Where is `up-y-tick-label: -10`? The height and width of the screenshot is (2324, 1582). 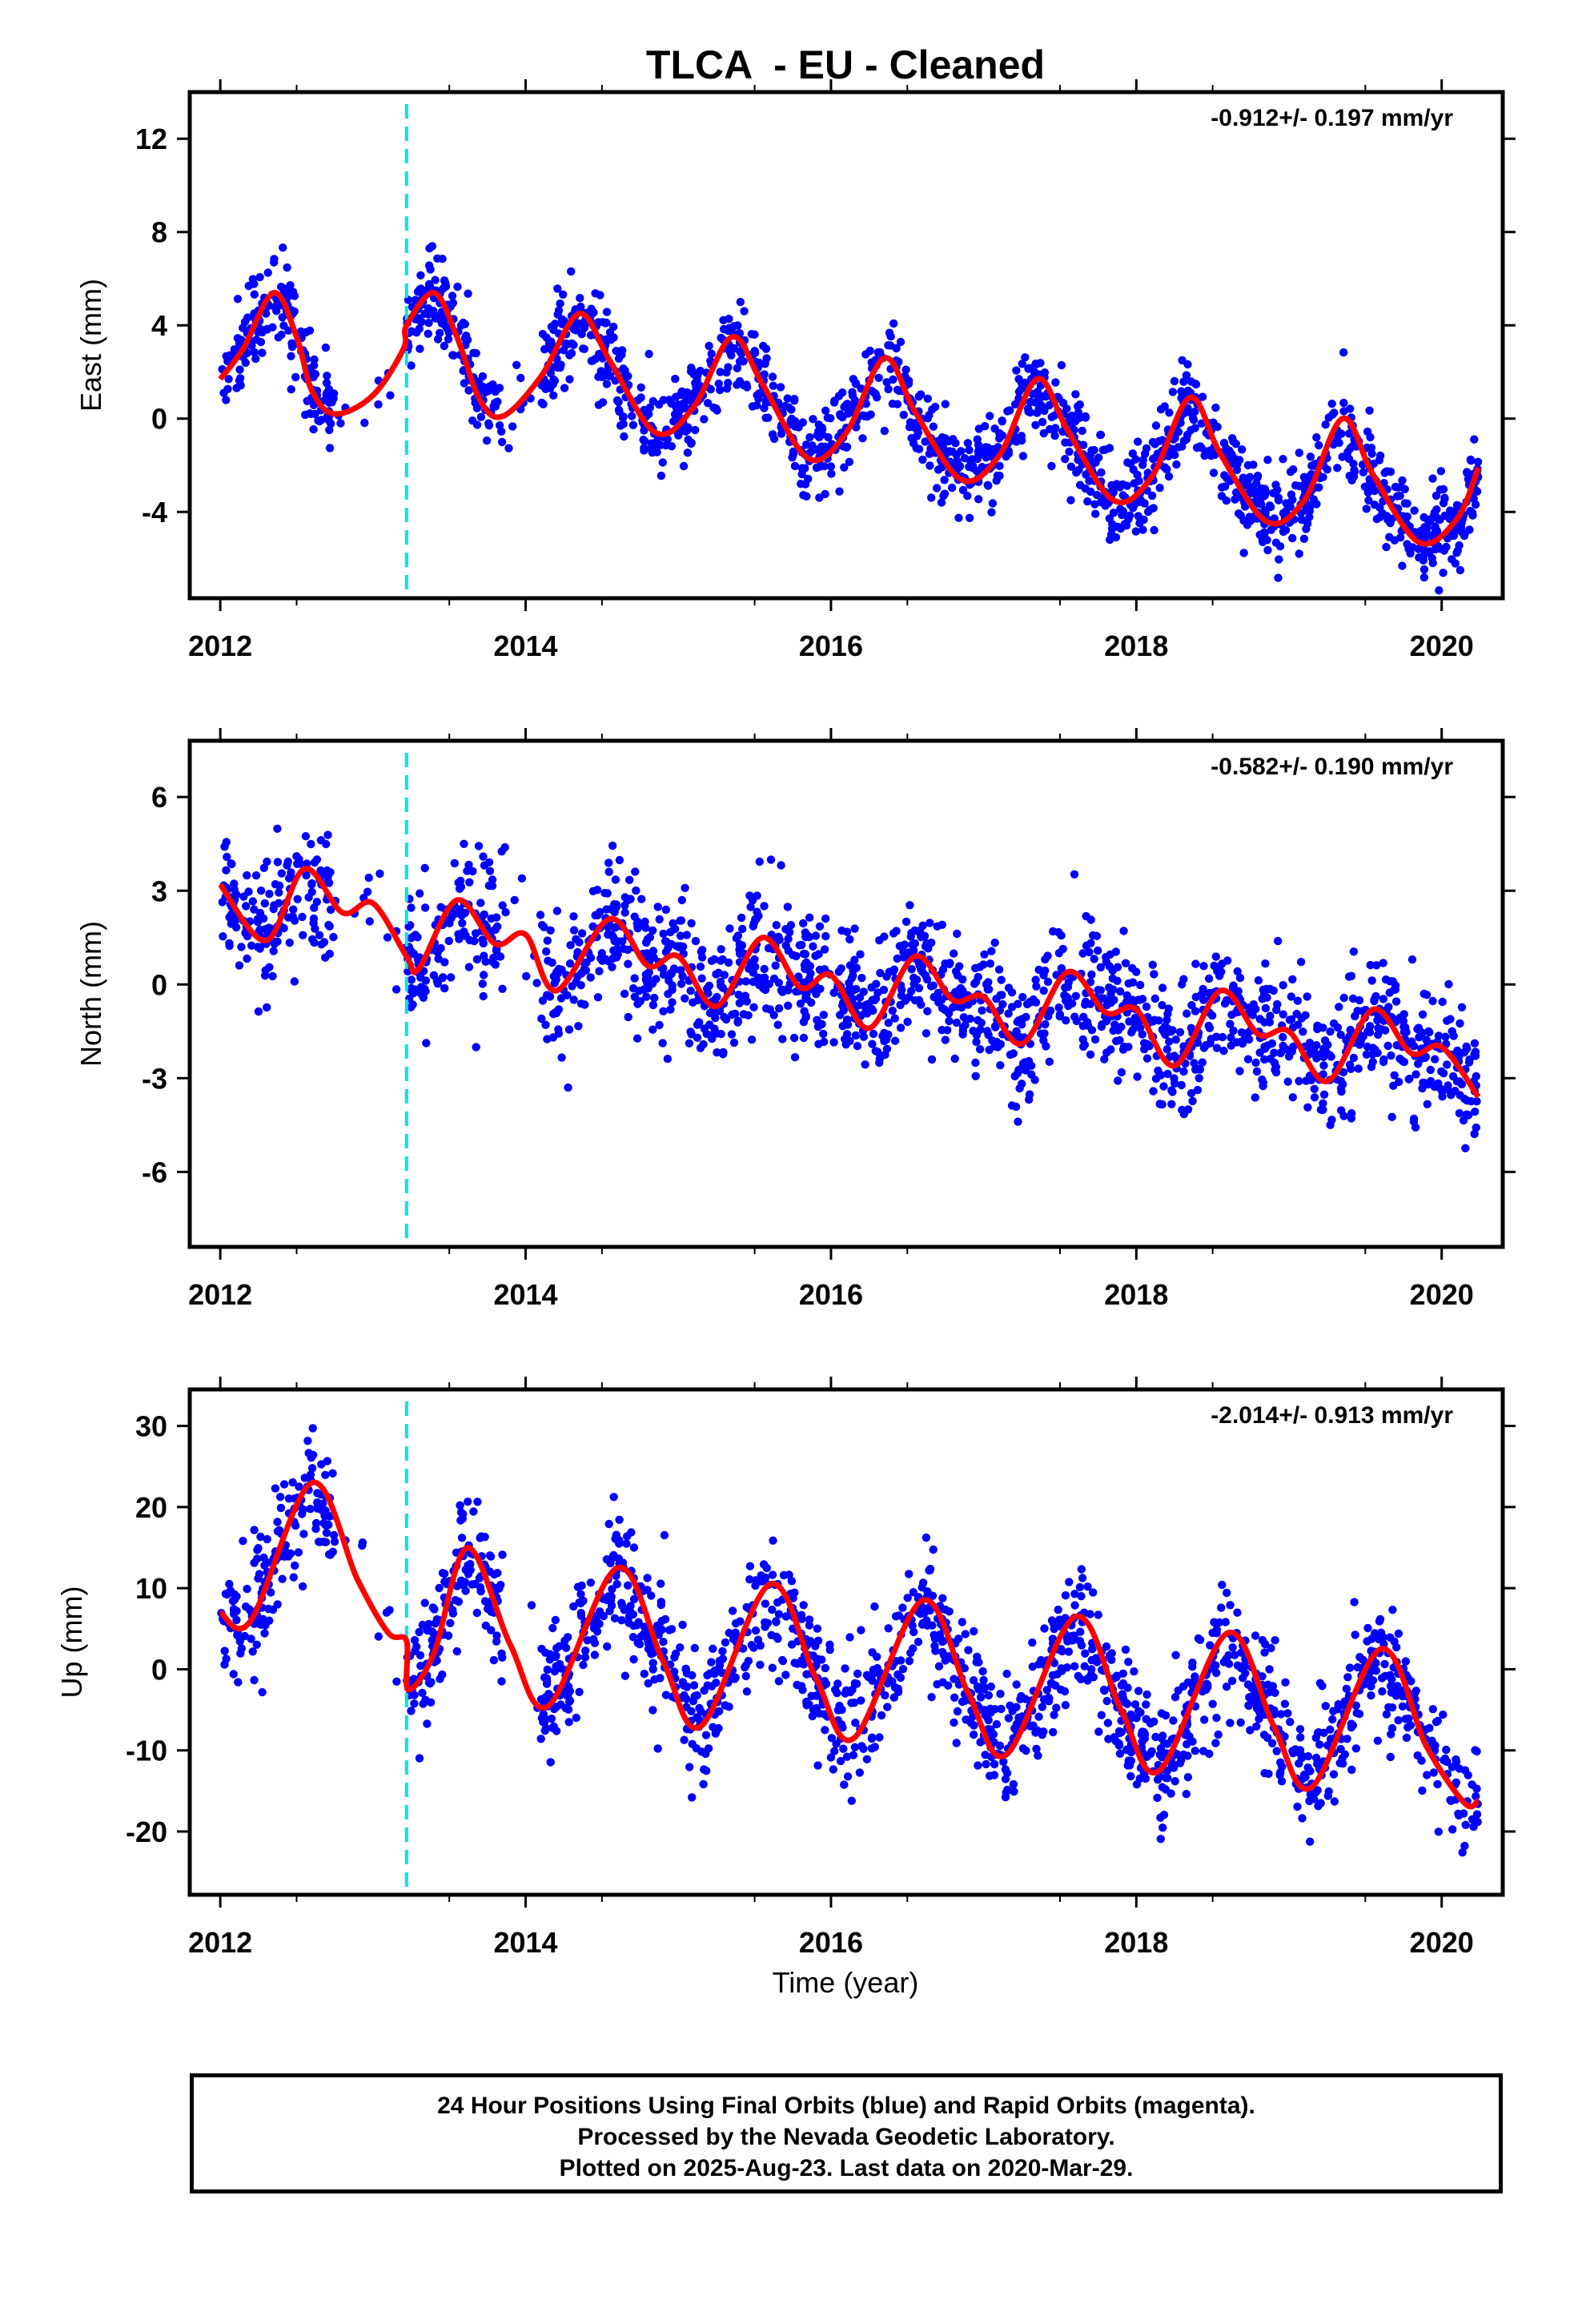
up-y-tick-label: -10 is located at coordinates (146, 1751).